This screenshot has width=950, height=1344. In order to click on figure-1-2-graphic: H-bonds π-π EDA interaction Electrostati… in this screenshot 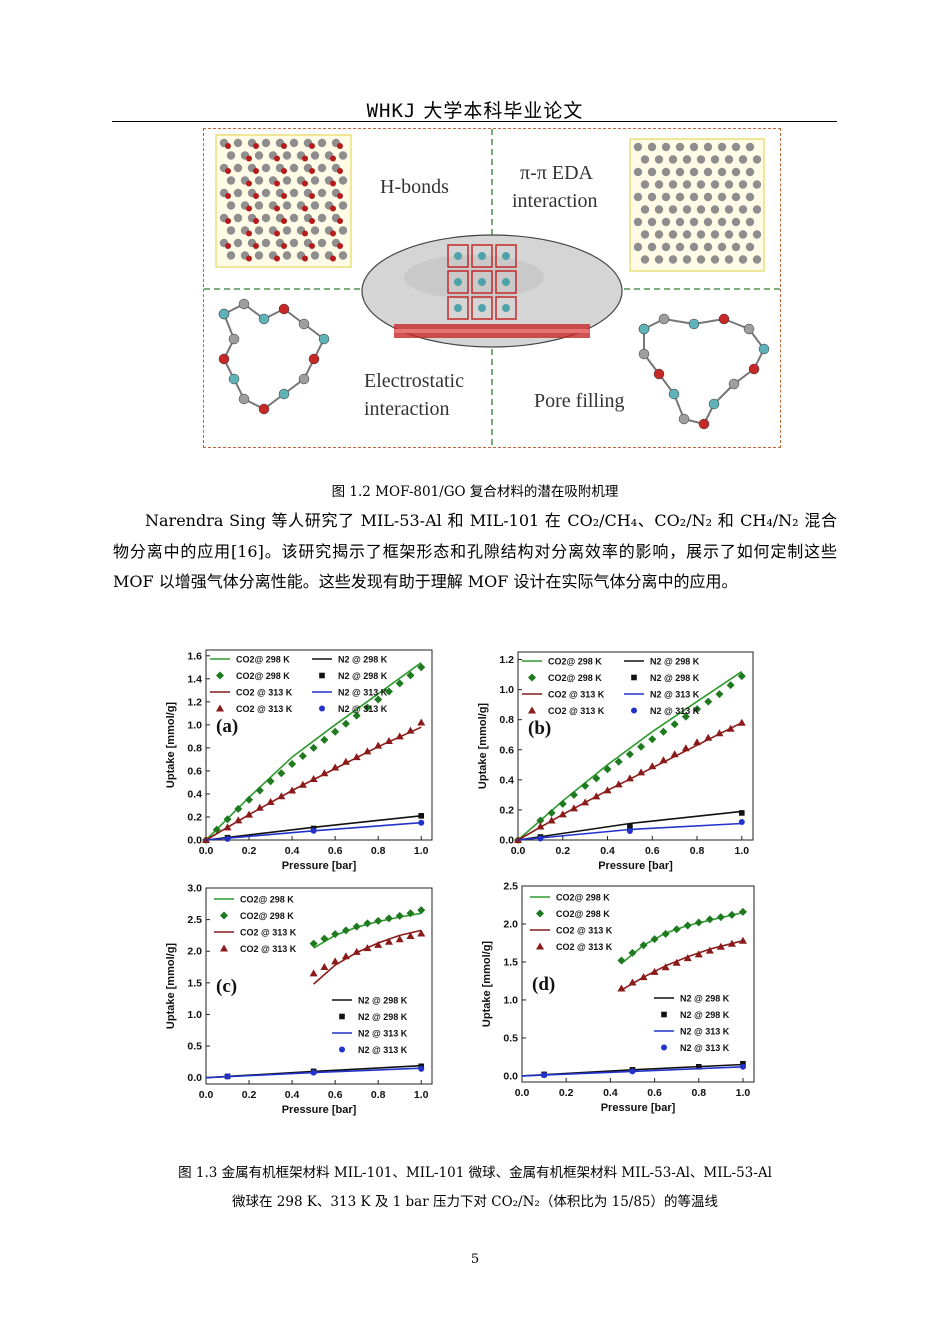, I will do `click(492, 288)`.